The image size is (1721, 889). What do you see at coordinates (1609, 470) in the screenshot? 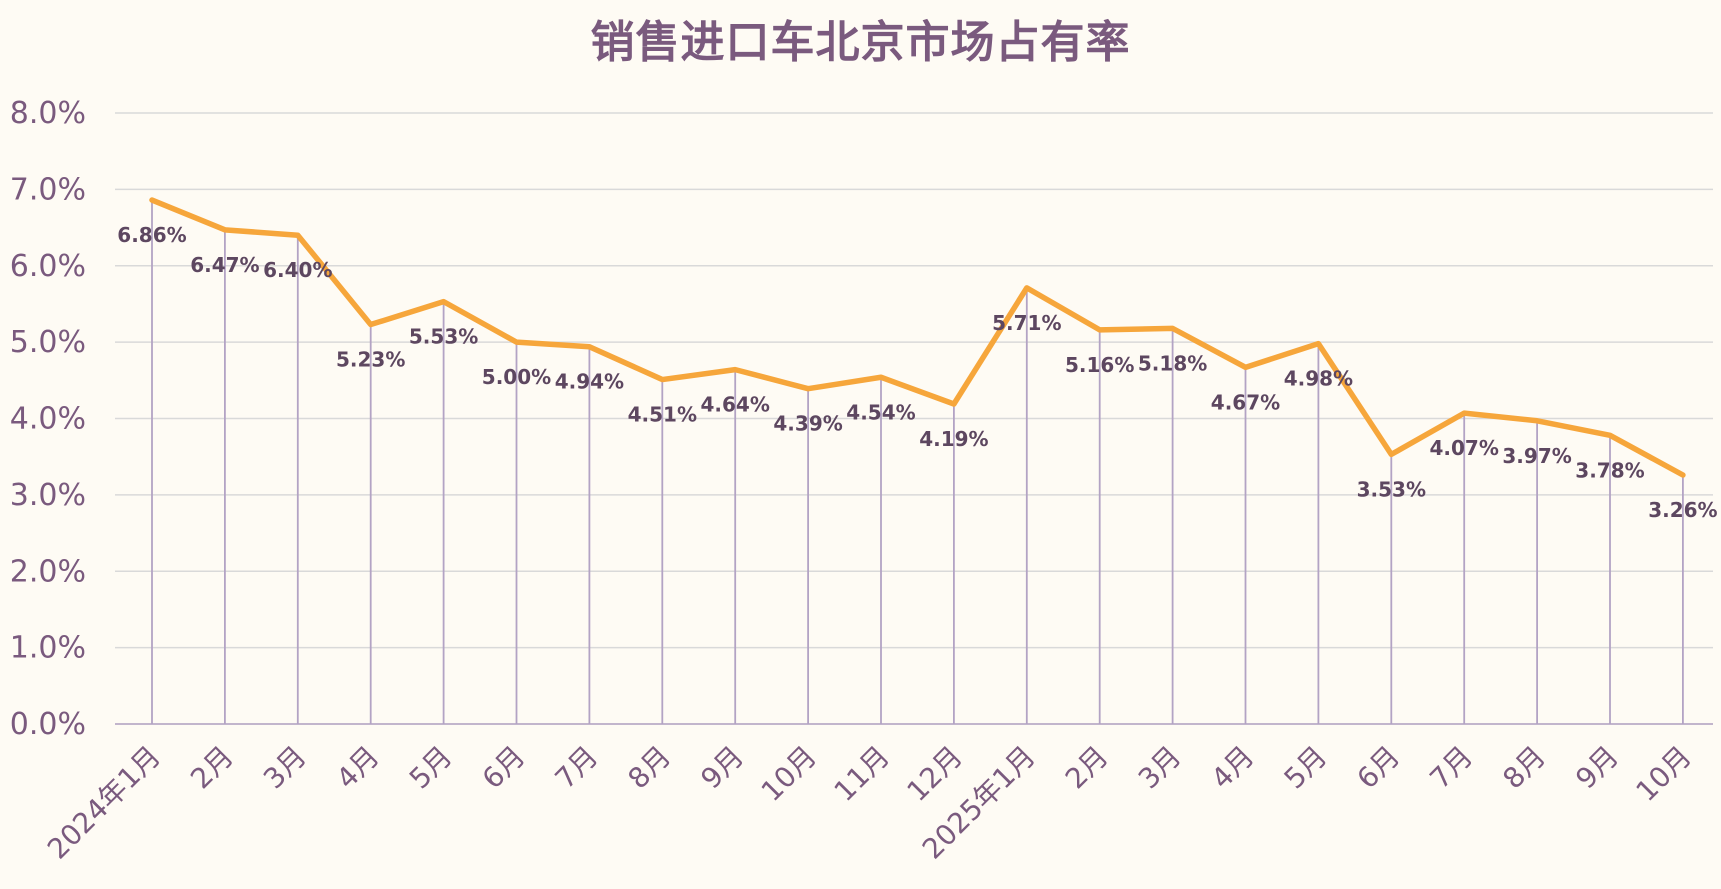
I see `data-label: 3.78%` at bounding box center [1609, 470].